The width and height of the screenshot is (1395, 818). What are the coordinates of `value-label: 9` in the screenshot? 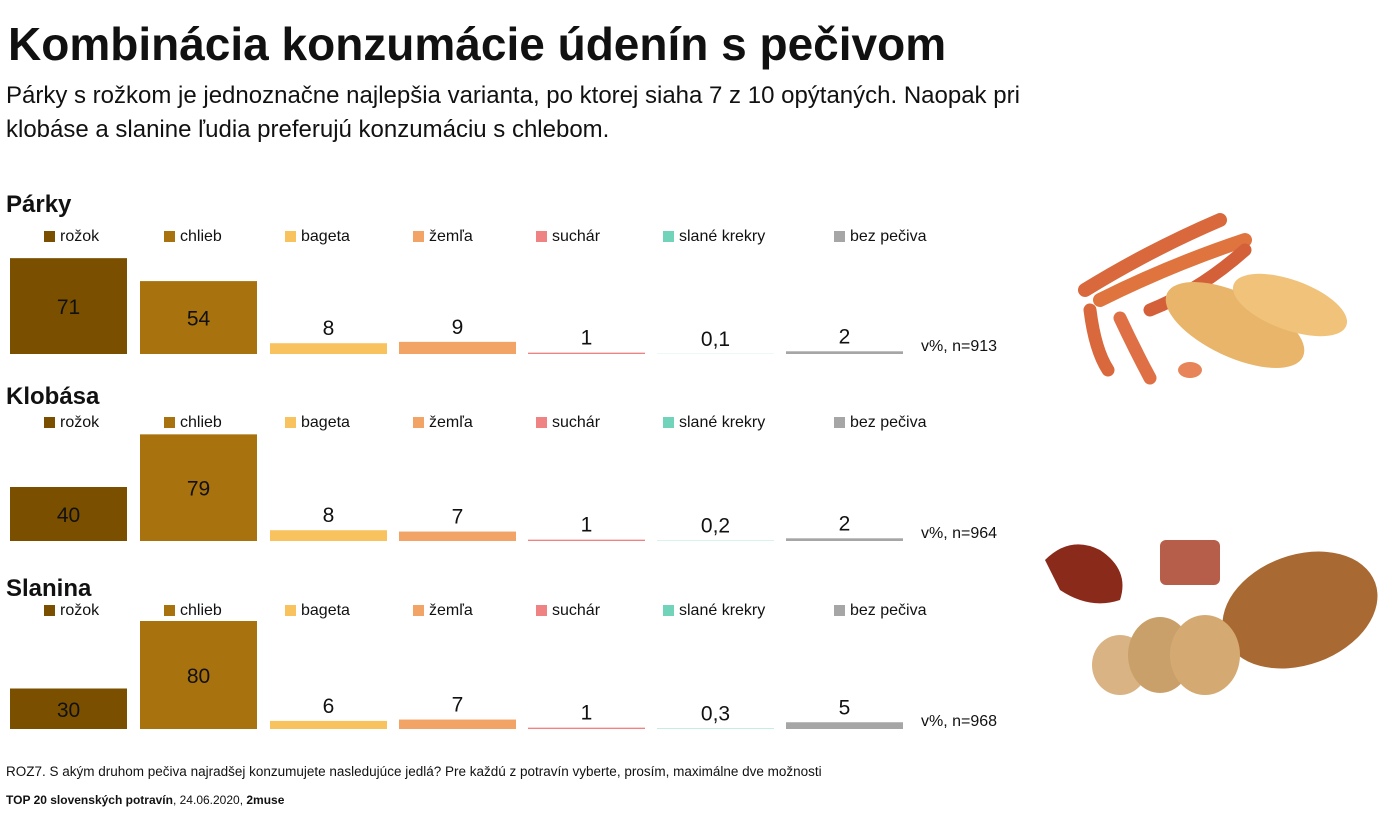 It's located at (458, 327).